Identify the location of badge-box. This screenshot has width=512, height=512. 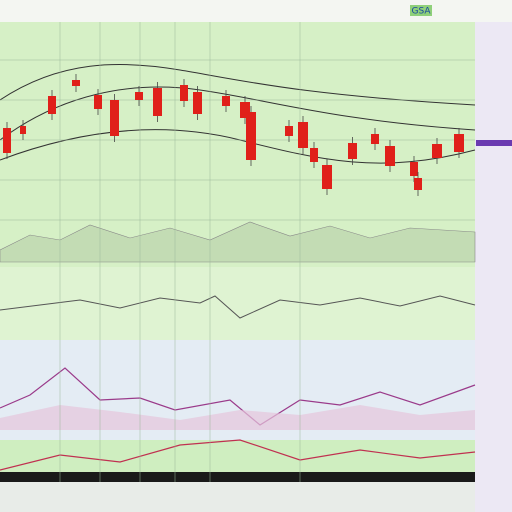
(421, 10).